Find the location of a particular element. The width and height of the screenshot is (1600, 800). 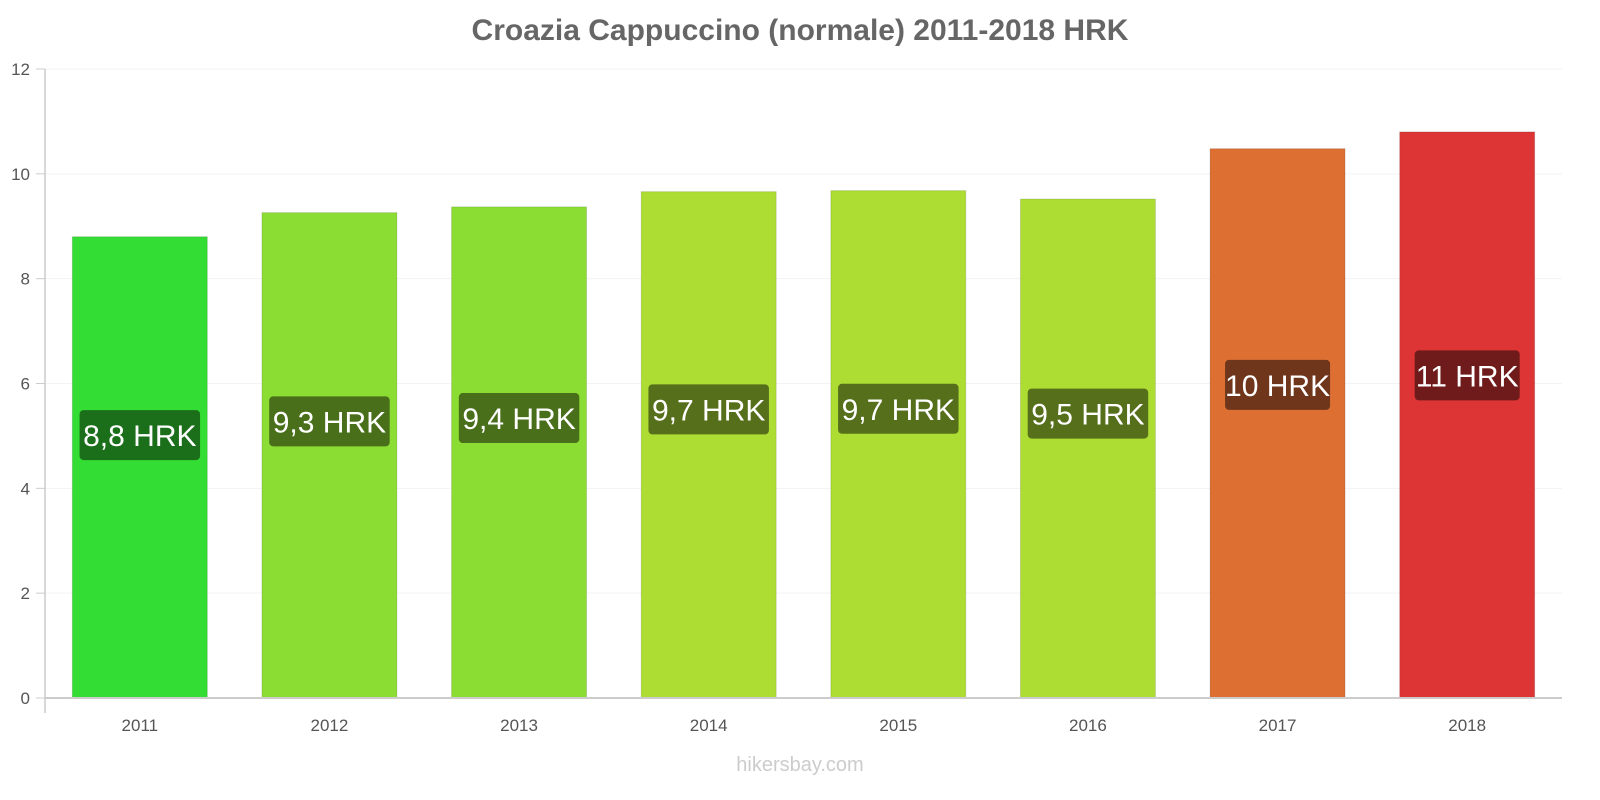

data-label: 8,8 HRK is located at coordinates (139, 436).